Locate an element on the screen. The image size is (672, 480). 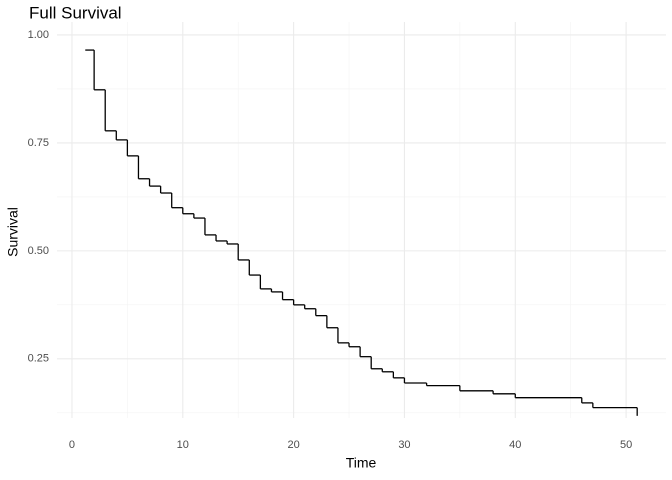
y-tick-label: 0.75 is located at coordinates (38, 143).